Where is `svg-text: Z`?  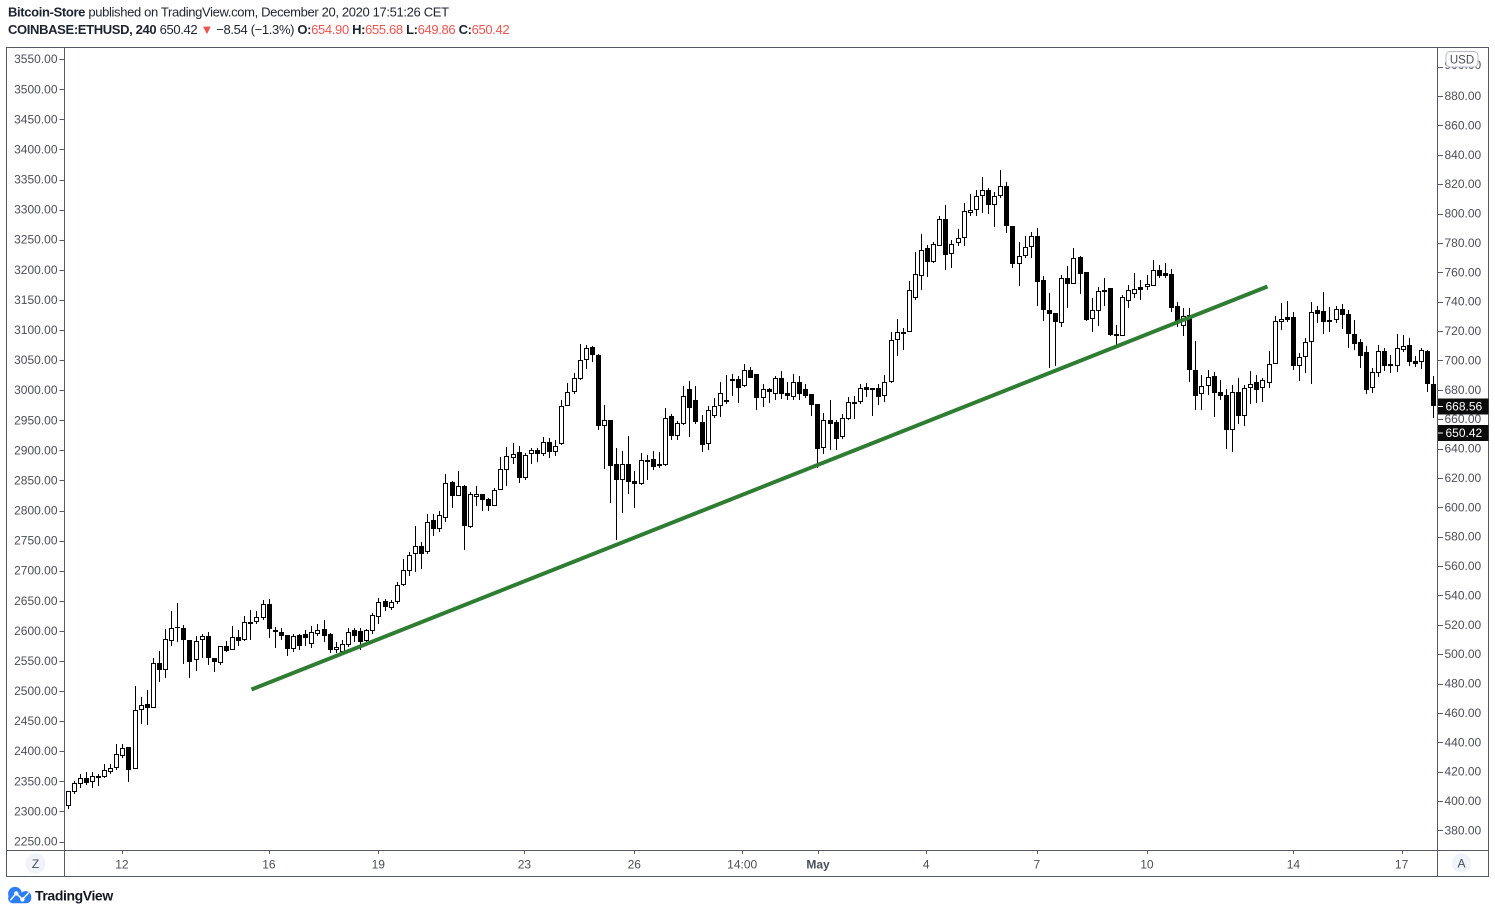
svg-text: Z is located at coordinates (35, 864).